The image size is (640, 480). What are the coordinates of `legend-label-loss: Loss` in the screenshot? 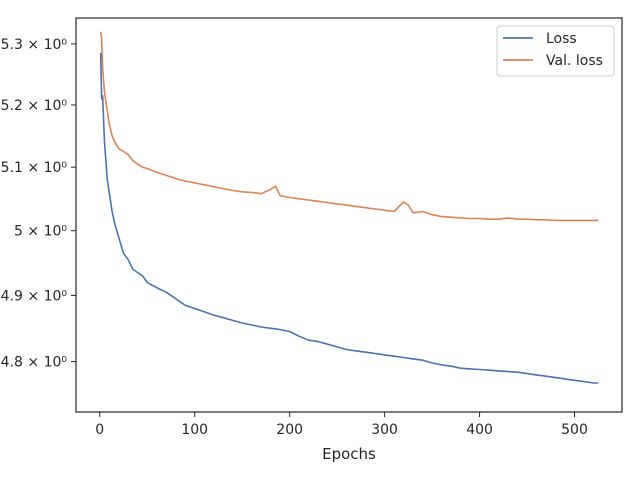 It's located at (561, 39).